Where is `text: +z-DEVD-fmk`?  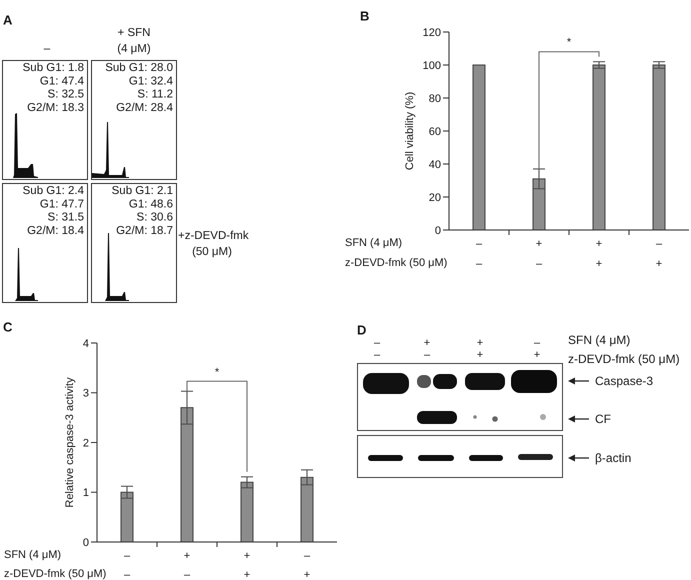
text: +z-DEVD-fmk is located at coordinates (213, 236).